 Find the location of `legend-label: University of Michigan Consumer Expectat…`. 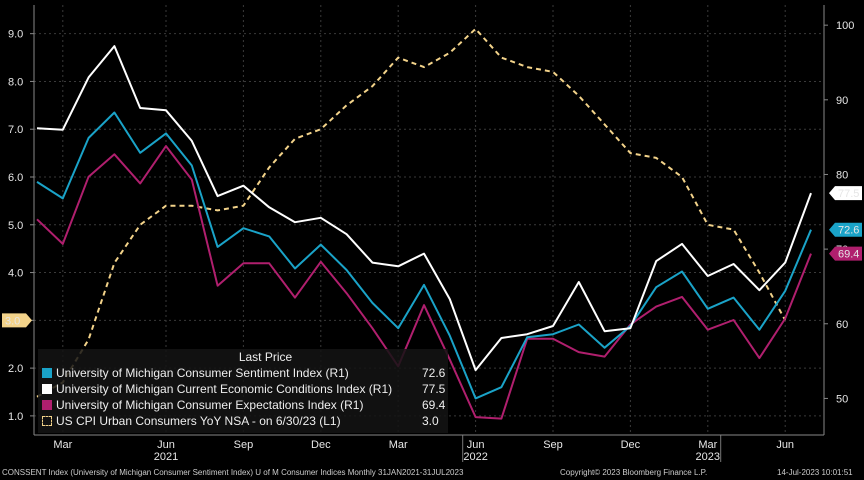

legend-label: University of Michigan Consumer Expectat… is located at coordinates (210, 405).